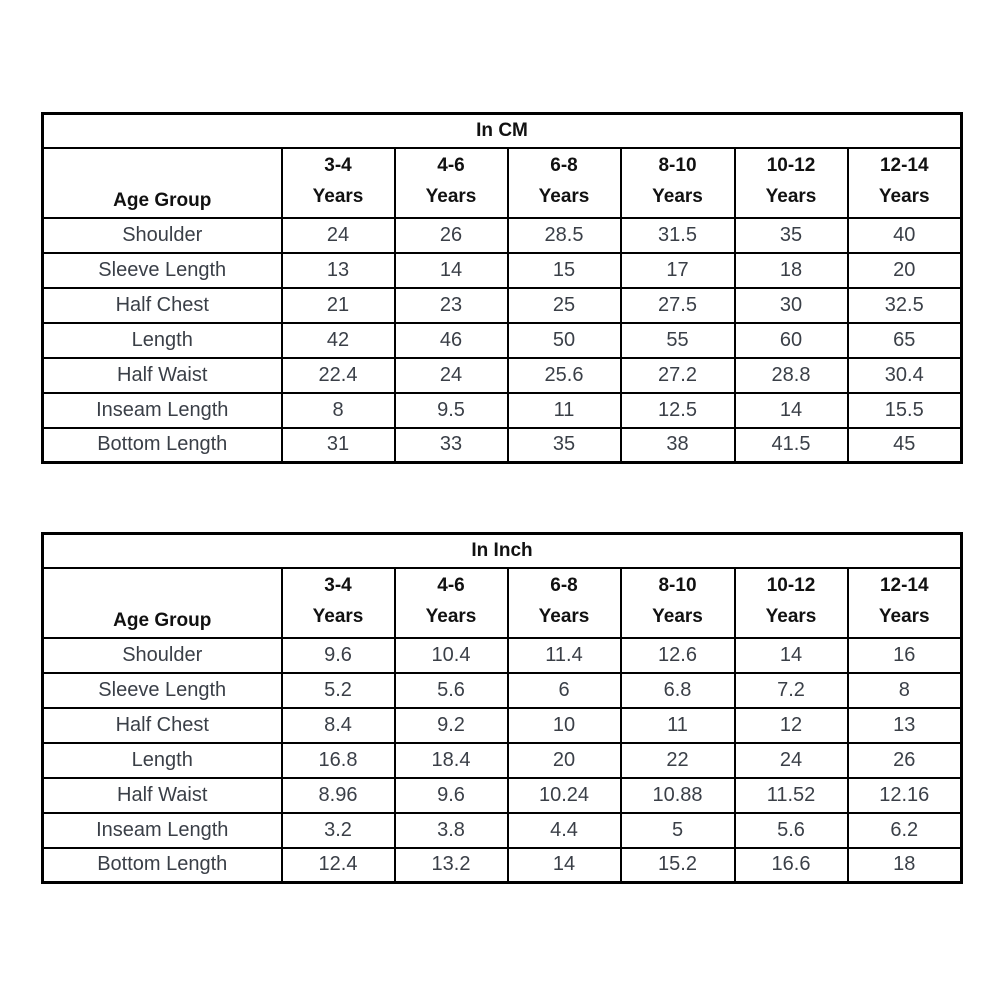 This screenshot has height=1000, width=1000. Describe the element at coordinates (162, 340) in the screenshot. I see `row-label: Length` at that location.